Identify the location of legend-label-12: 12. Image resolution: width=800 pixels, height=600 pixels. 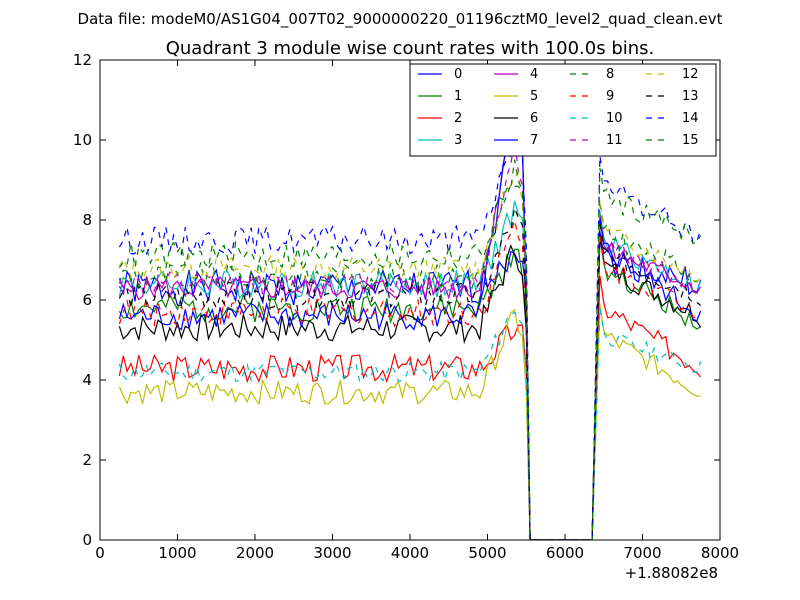
(690, 74).